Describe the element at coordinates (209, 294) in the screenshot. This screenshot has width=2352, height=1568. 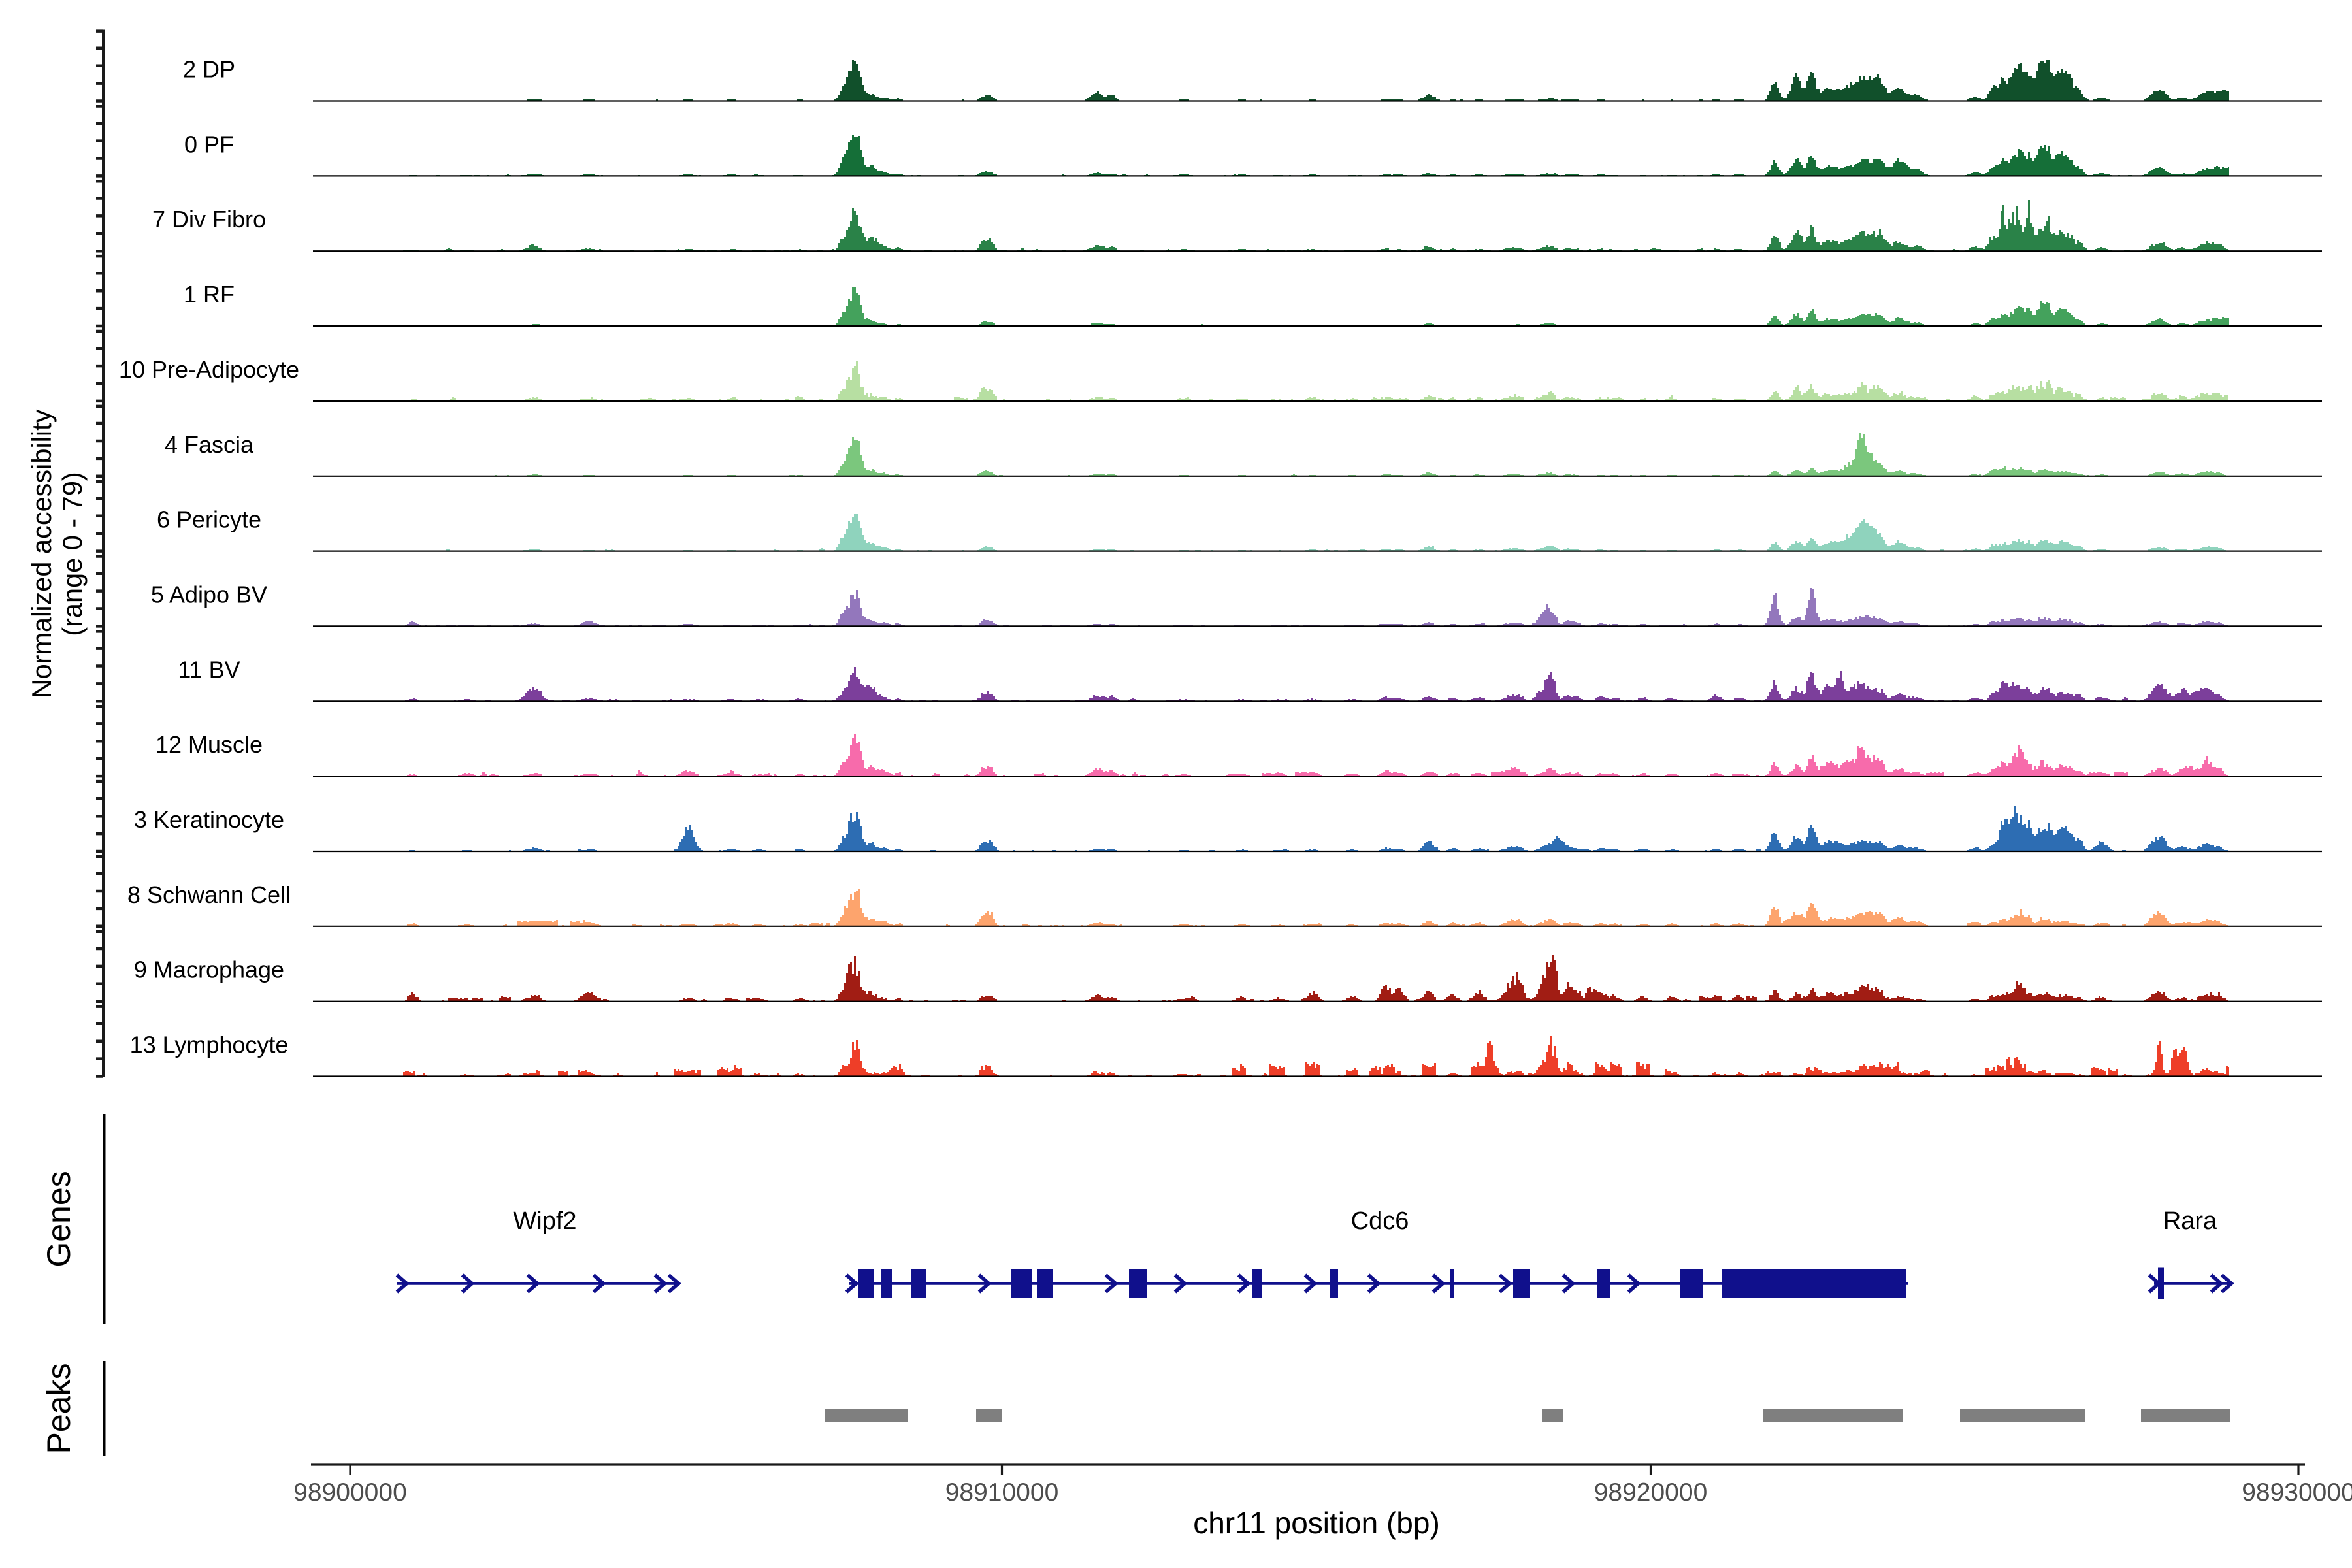
I see `svg-text: 1 RF` at that location.